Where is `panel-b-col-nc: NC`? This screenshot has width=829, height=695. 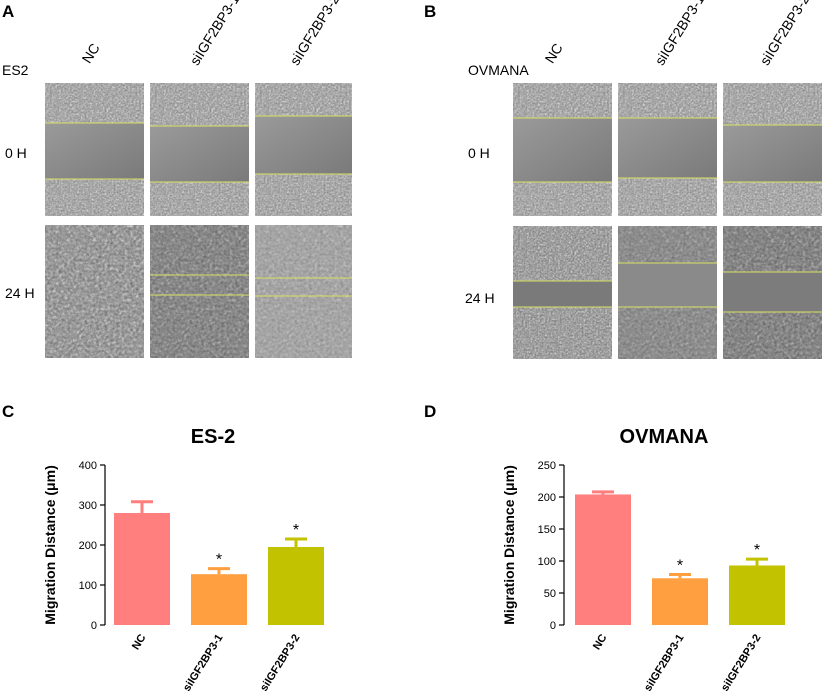 panel-b-col-nc: NC is located at coordinates (553, 53).